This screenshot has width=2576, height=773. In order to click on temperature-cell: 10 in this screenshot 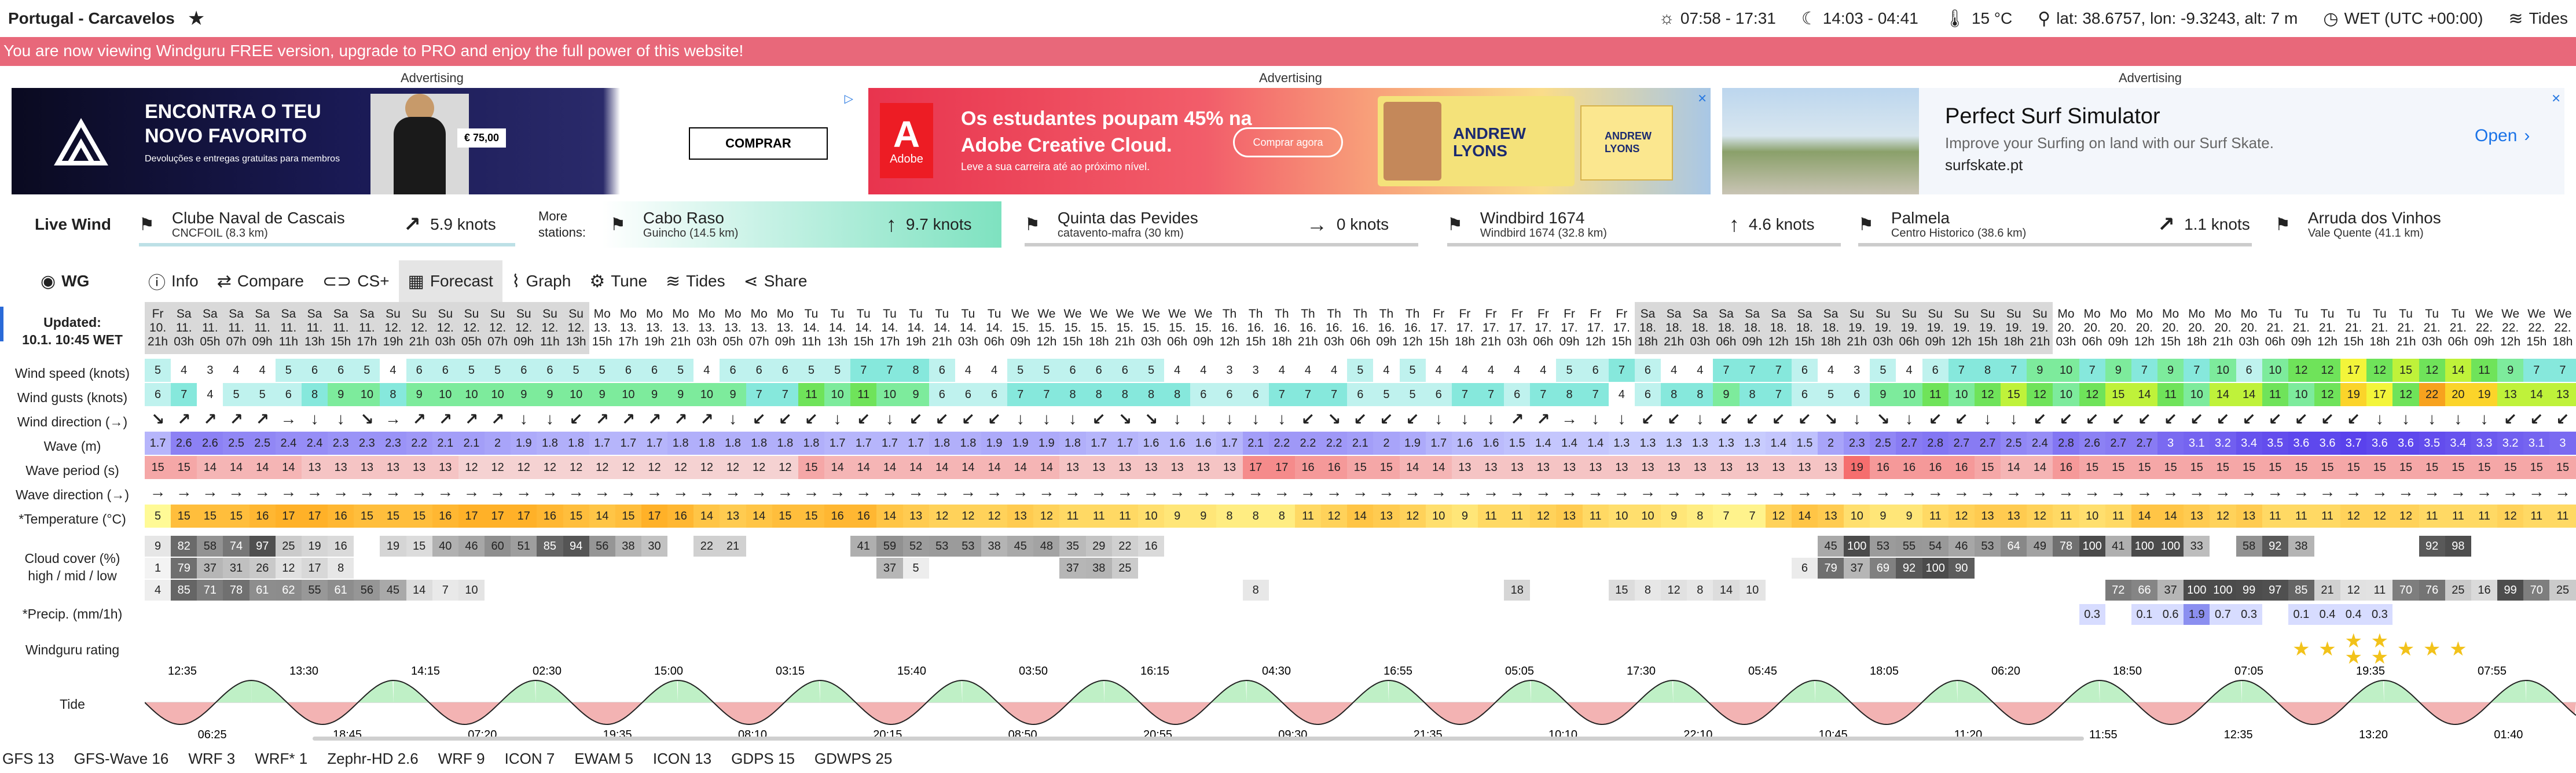, I will do `click(1857, 516)`.